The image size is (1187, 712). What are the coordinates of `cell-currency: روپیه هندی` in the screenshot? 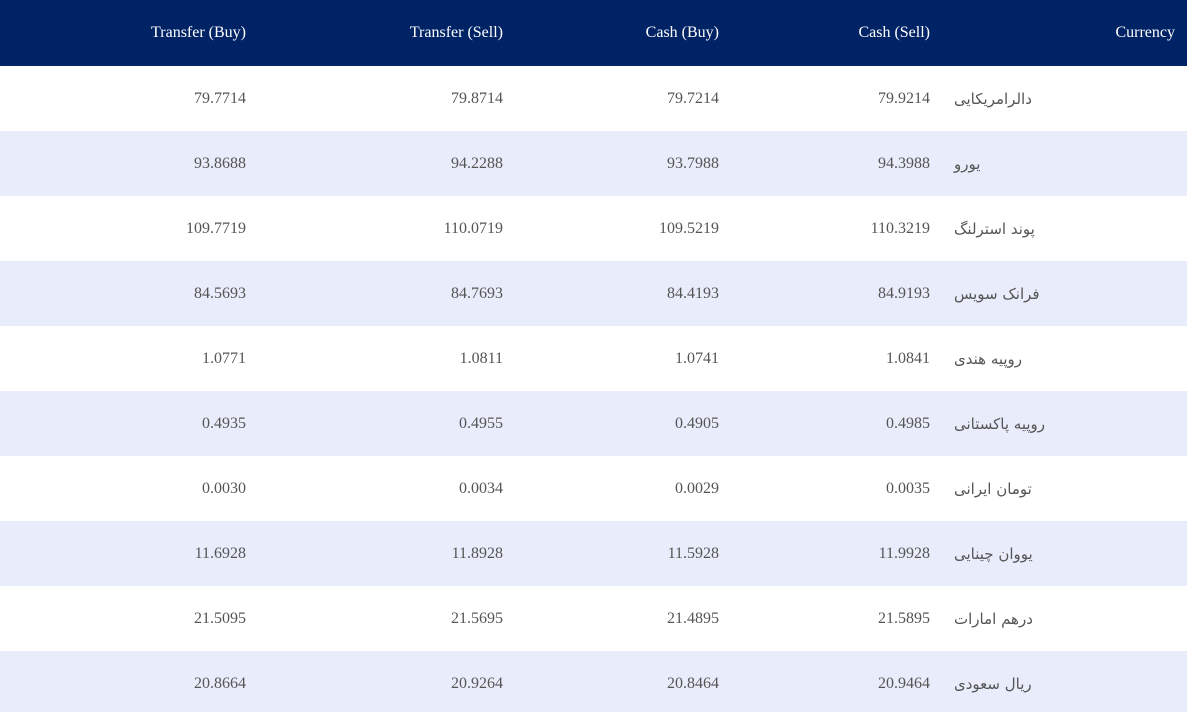 It's located at (988, 358).